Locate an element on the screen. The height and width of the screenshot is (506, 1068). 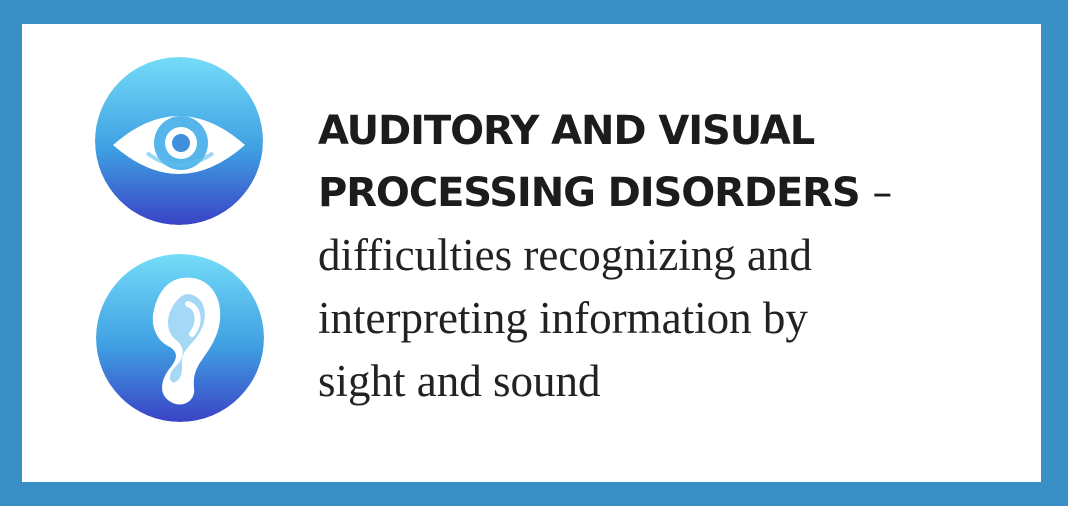
eye-icon-graphic is located at coordinates (179, 141).